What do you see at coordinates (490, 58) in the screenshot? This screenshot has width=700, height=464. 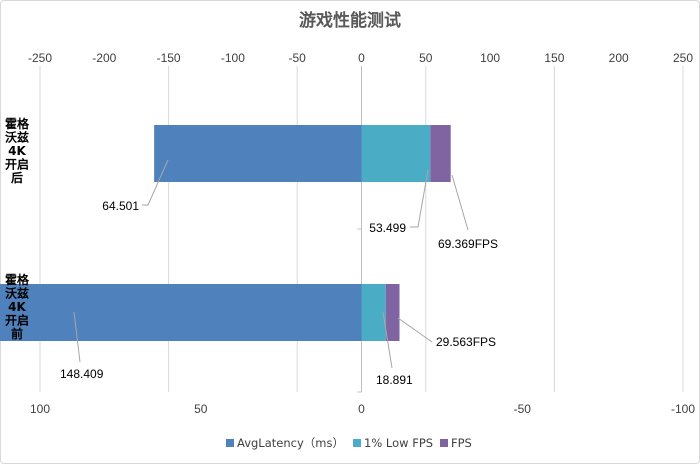 I see `primary-tick-label: 100` at bounding box center [490, 58].